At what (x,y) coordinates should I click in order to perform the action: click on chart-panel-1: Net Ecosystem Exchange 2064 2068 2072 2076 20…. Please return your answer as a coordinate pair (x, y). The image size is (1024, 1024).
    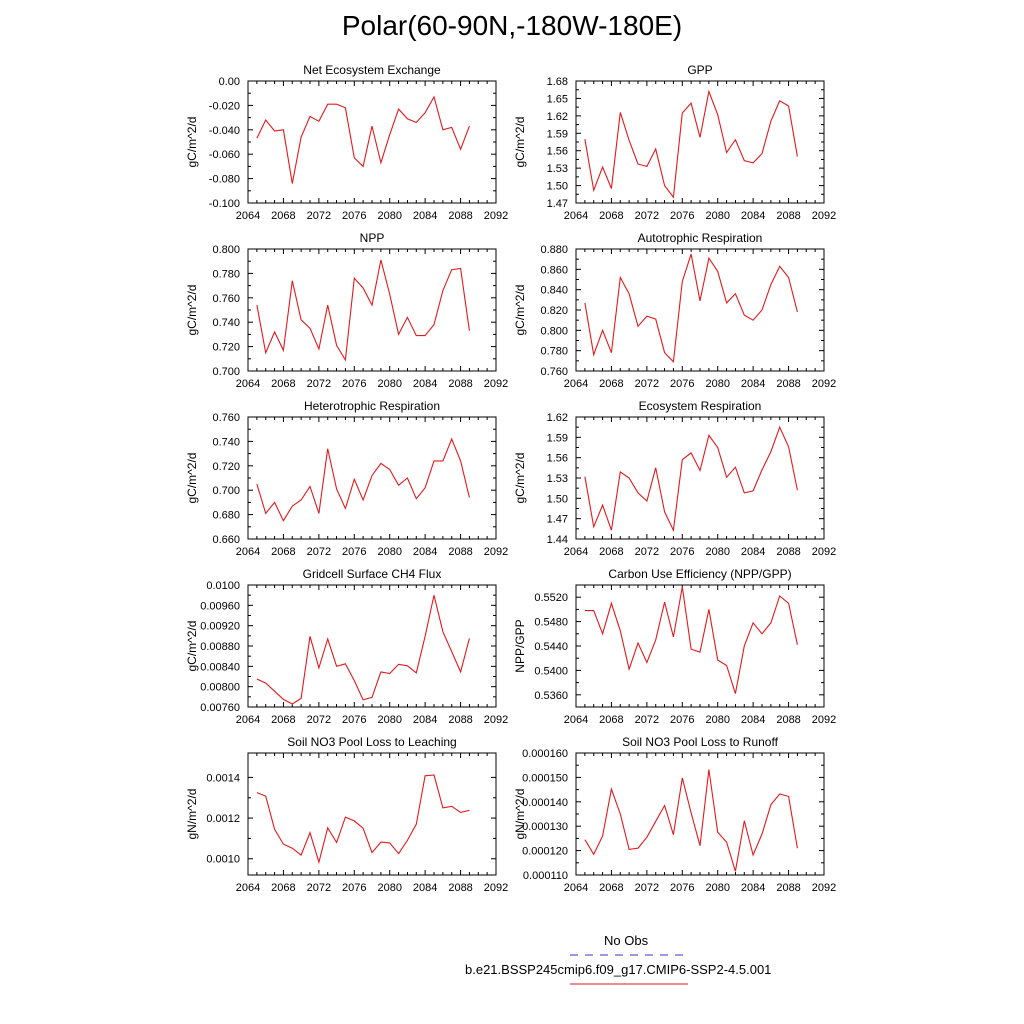
    Looking at the image, I should click on (346, 142).